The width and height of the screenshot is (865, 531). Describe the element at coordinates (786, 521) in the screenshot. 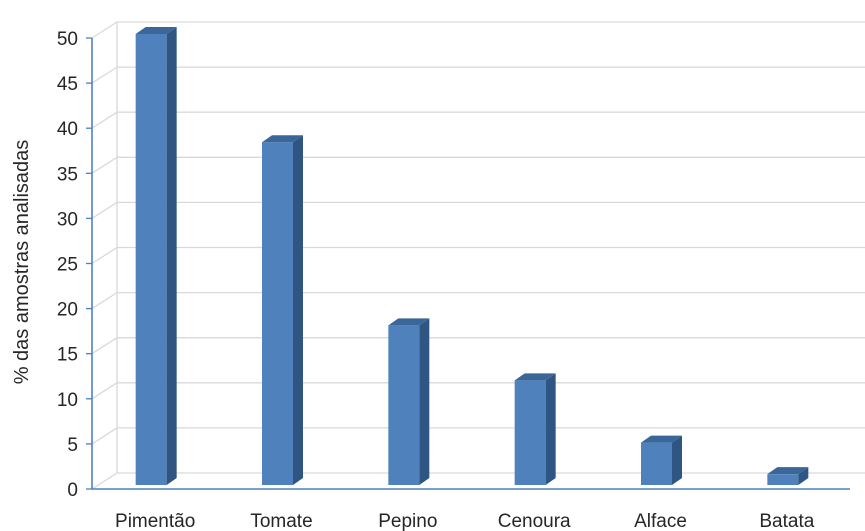

I see `x-category-label: Batata` at that location.